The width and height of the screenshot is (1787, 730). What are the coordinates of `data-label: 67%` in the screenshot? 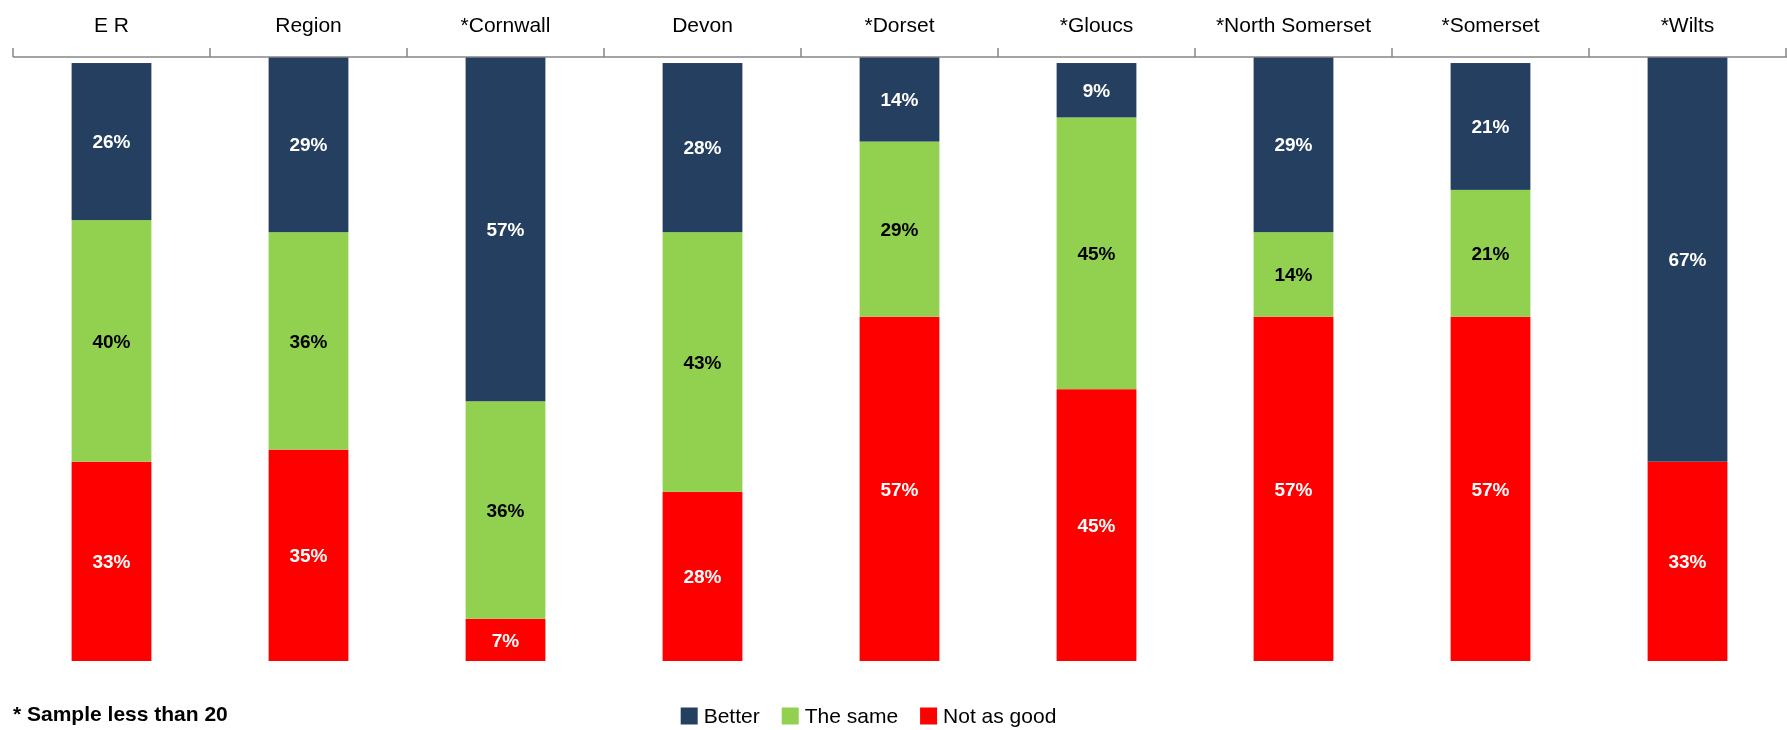 It's located at (1687, 259).